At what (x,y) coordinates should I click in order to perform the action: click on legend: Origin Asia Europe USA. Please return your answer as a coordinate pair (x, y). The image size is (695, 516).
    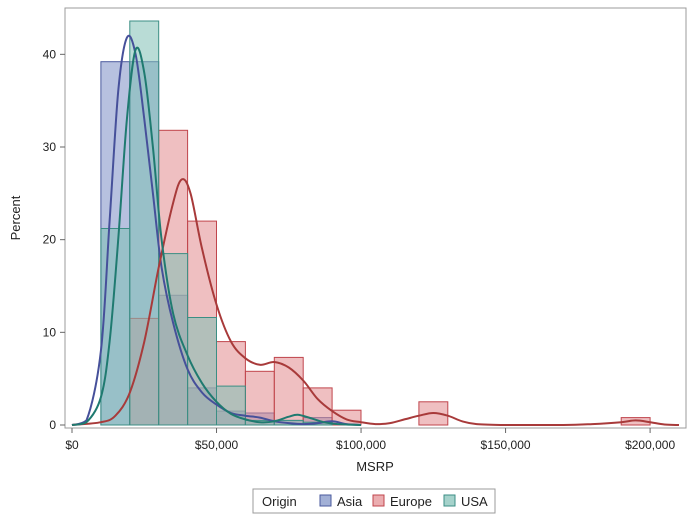
    Looking at the image, I should click on (374, 501).